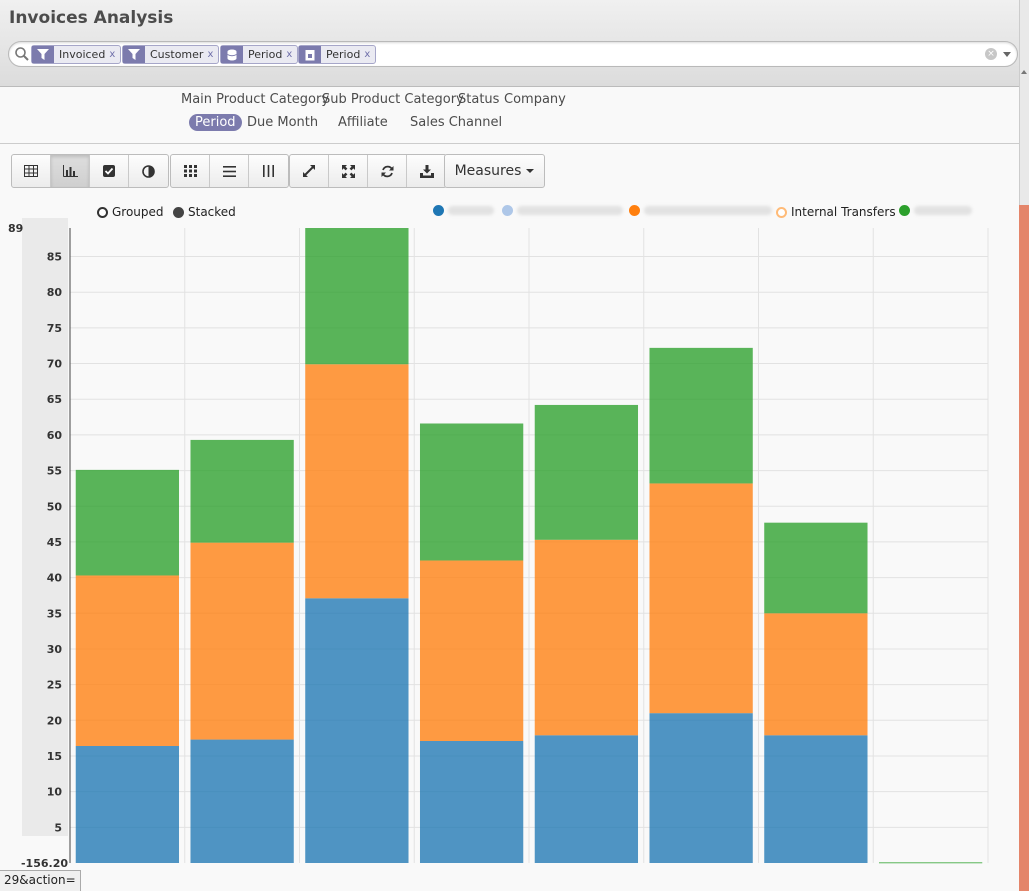  Describe the element at coordinates (54, 756) in the screenshot. I see `y-tick-label: 15` at that location.